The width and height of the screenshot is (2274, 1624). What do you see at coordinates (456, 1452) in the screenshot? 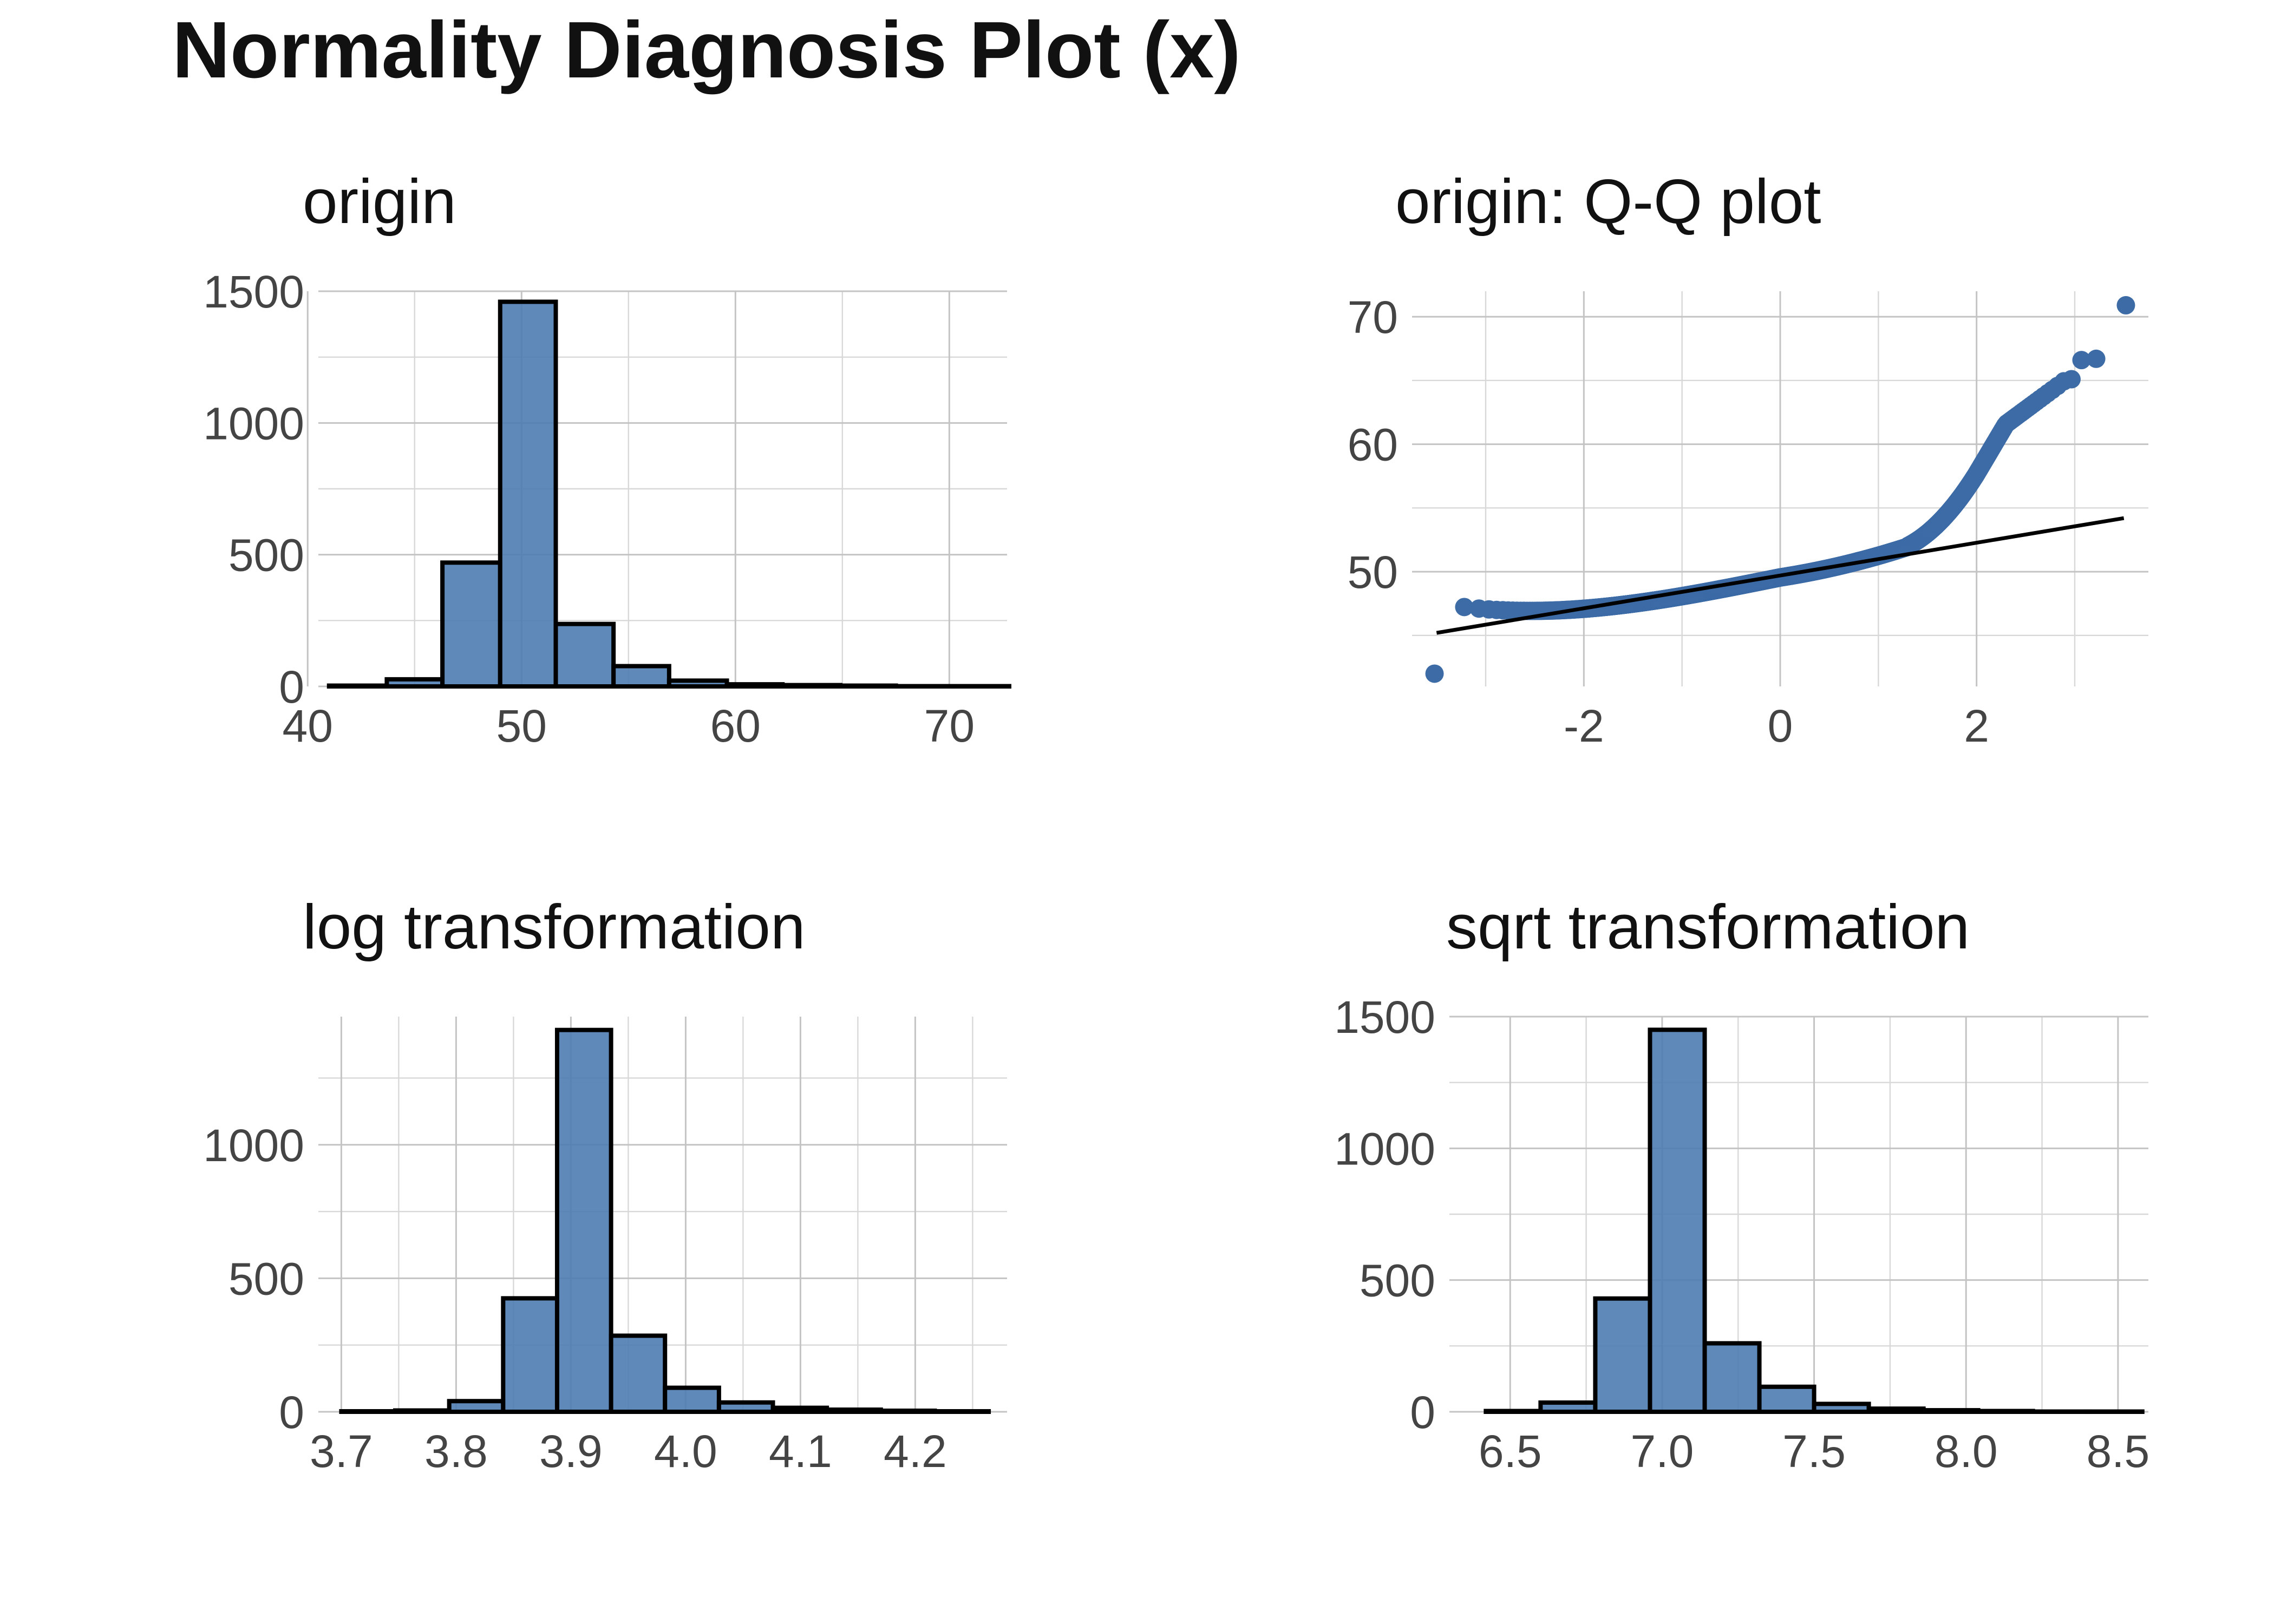
I see `x-tick-label: 3.8` at bounding box center [456, 1452].